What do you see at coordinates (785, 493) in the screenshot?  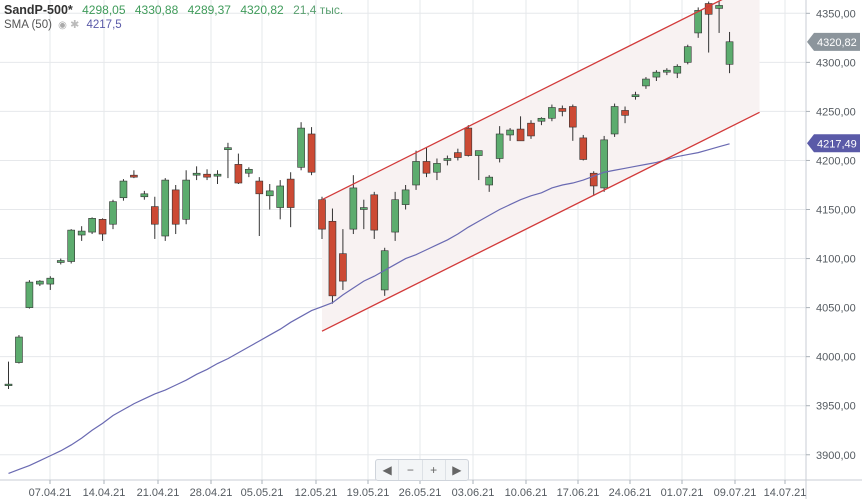 I see `x-tick-label: 14.07.21` at bounding box center [785, 493].